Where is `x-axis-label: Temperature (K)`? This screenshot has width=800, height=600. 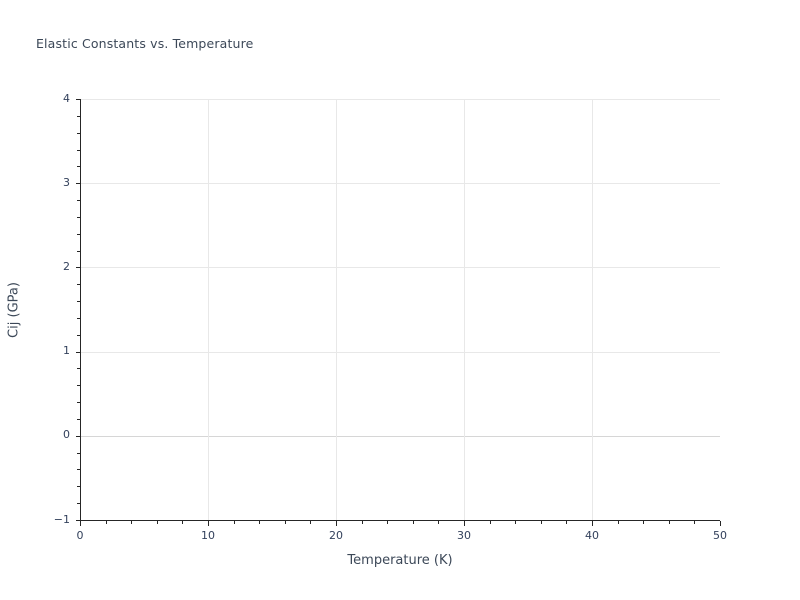
x-axis-label: Temperature (K) is located at coordinates (400, 560).